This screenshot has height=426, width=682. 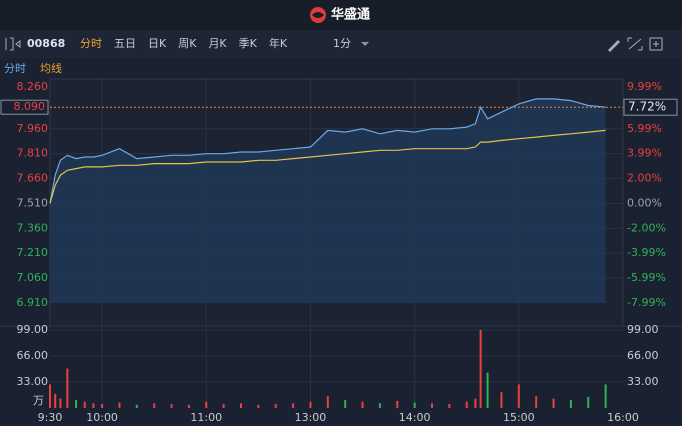 What do you see at coordinates (311, 417) in the screenshot?
I see `x-tick-label: 13:00` at bounding box center [311, 417].